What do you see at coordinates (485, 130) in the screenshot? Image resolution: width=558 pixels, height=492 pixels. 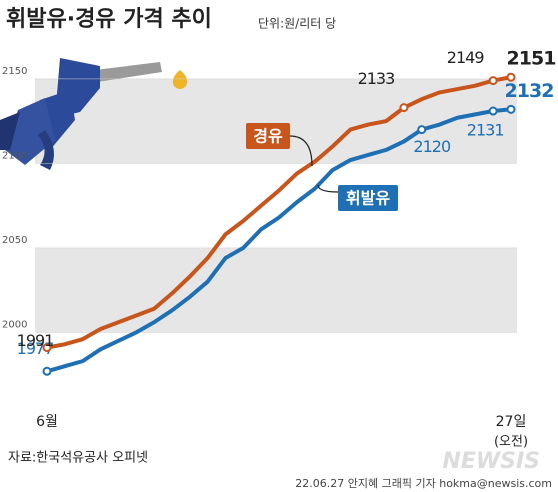 I see `value-label: 2131` at bounding box center [485, 130].